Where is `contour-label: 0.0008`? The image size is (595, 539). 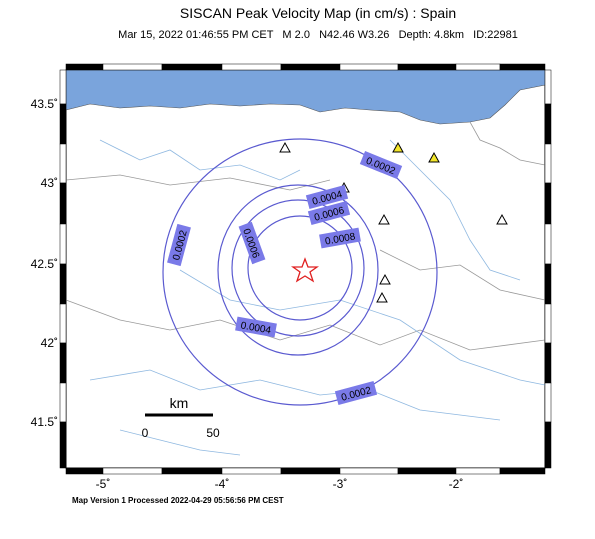
contour-label: 0.0008 is located at coordinates (340, 238).